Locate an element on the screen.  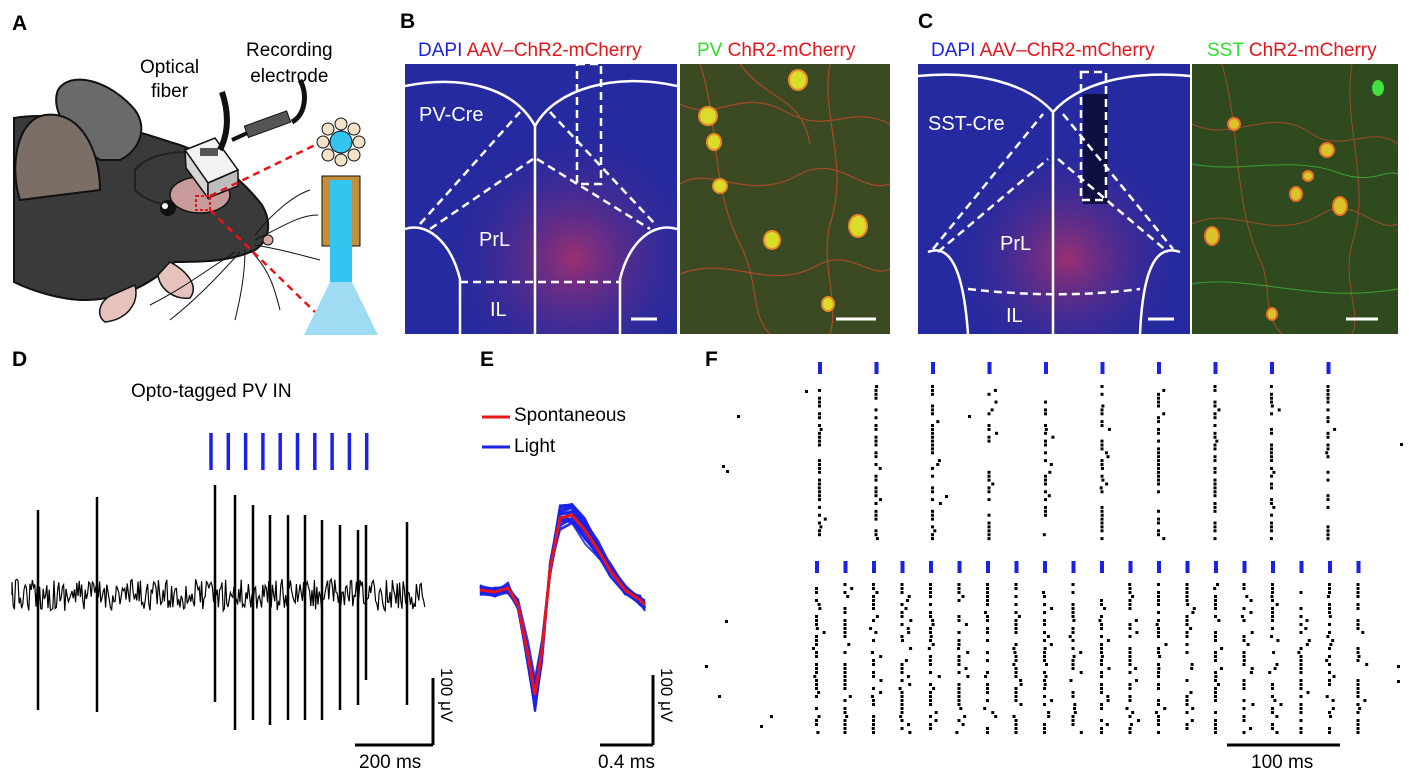
panel-d-voltage-trace is located at coordinates (218, 607).